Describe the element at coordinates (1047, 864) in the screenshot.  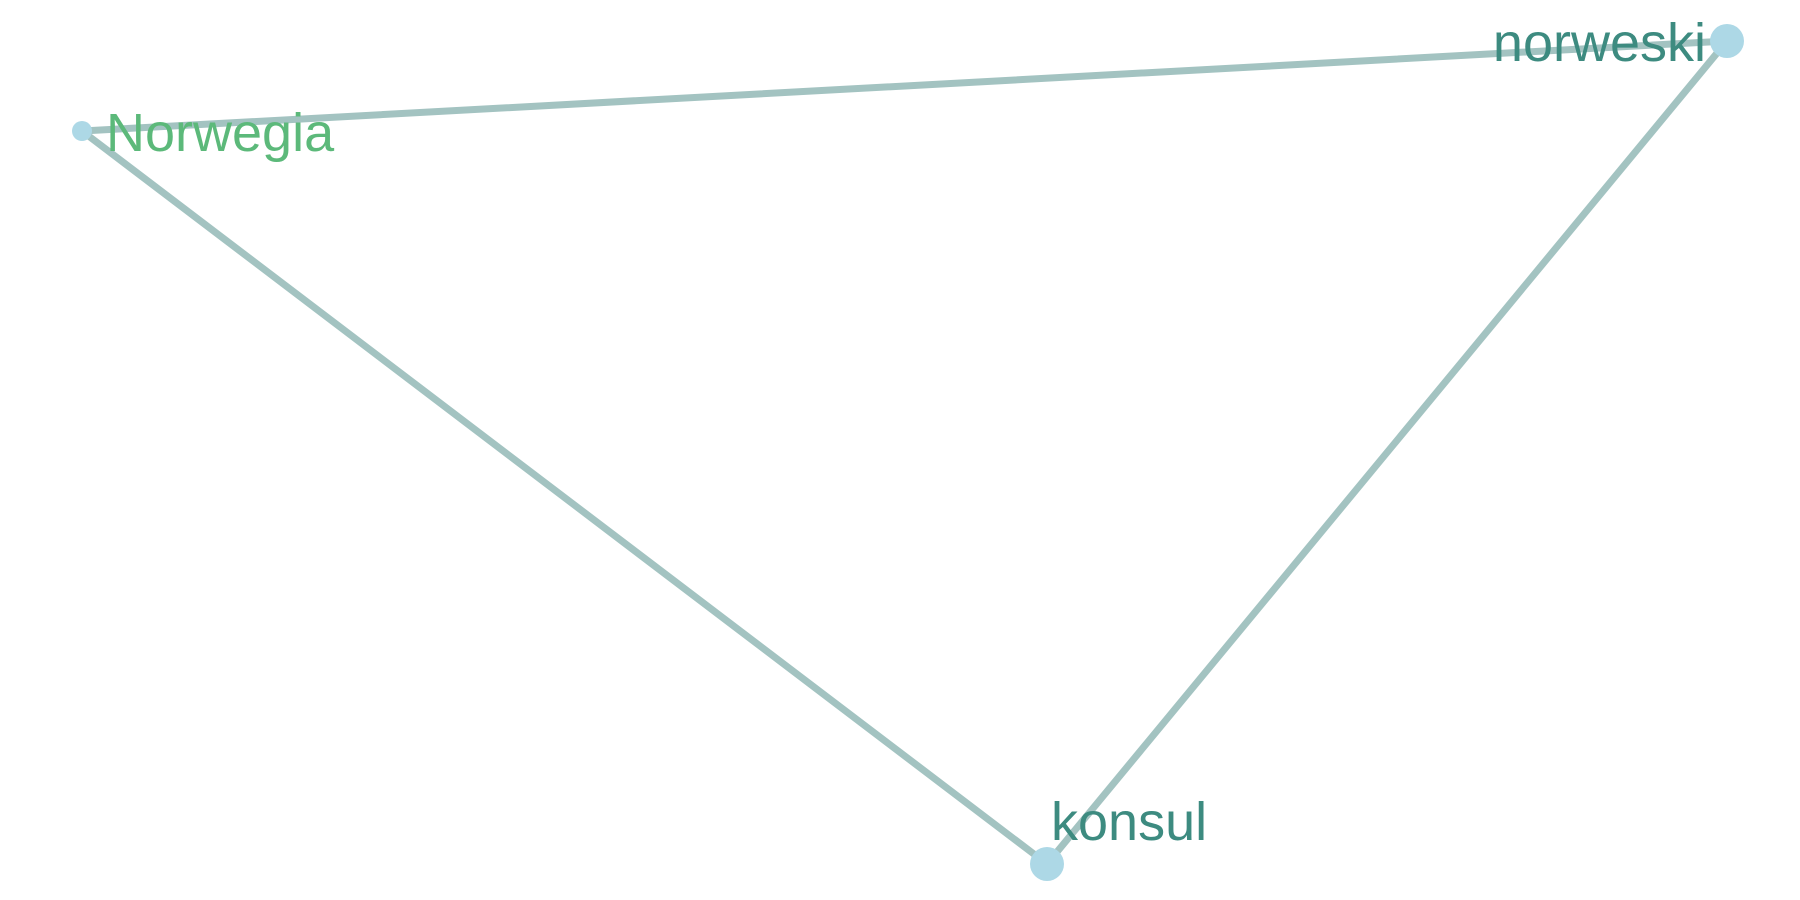
I see `node-konsul` at that location.